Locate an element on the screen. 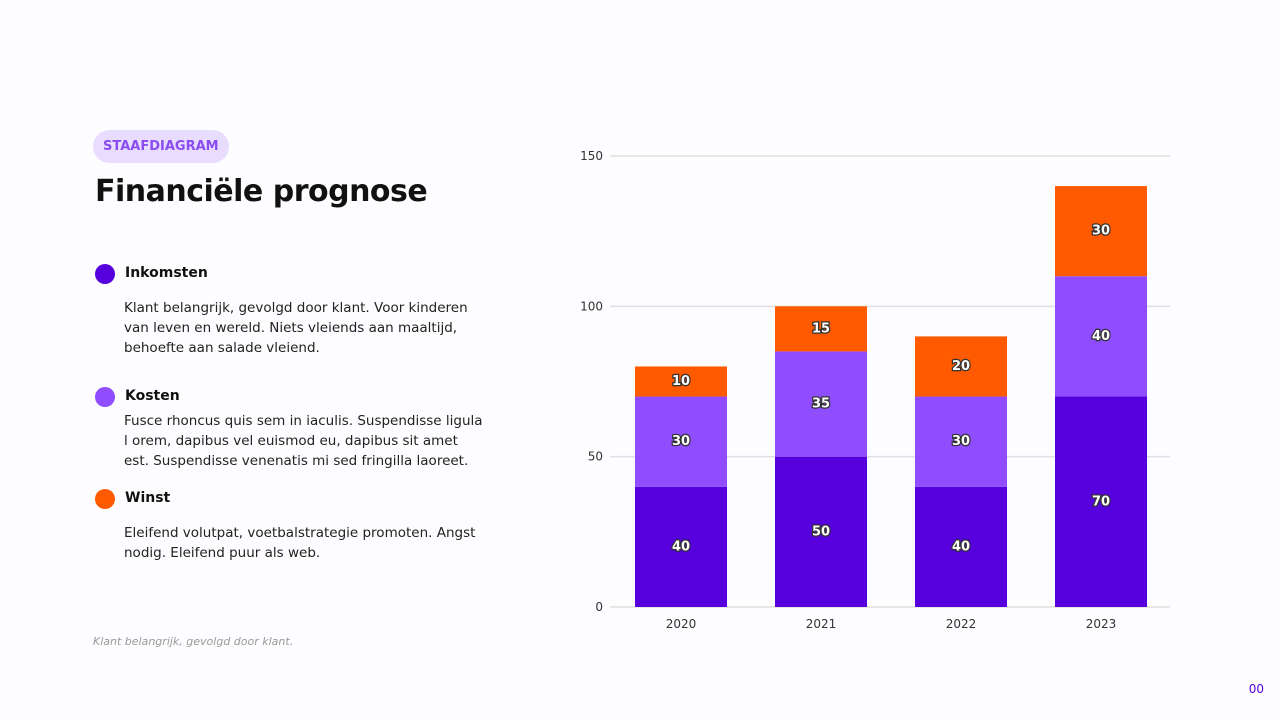 Image resolution: width=1280 pixels, height=720 pixels. y-tick-label: 0 is located at coordinates (599, 607).